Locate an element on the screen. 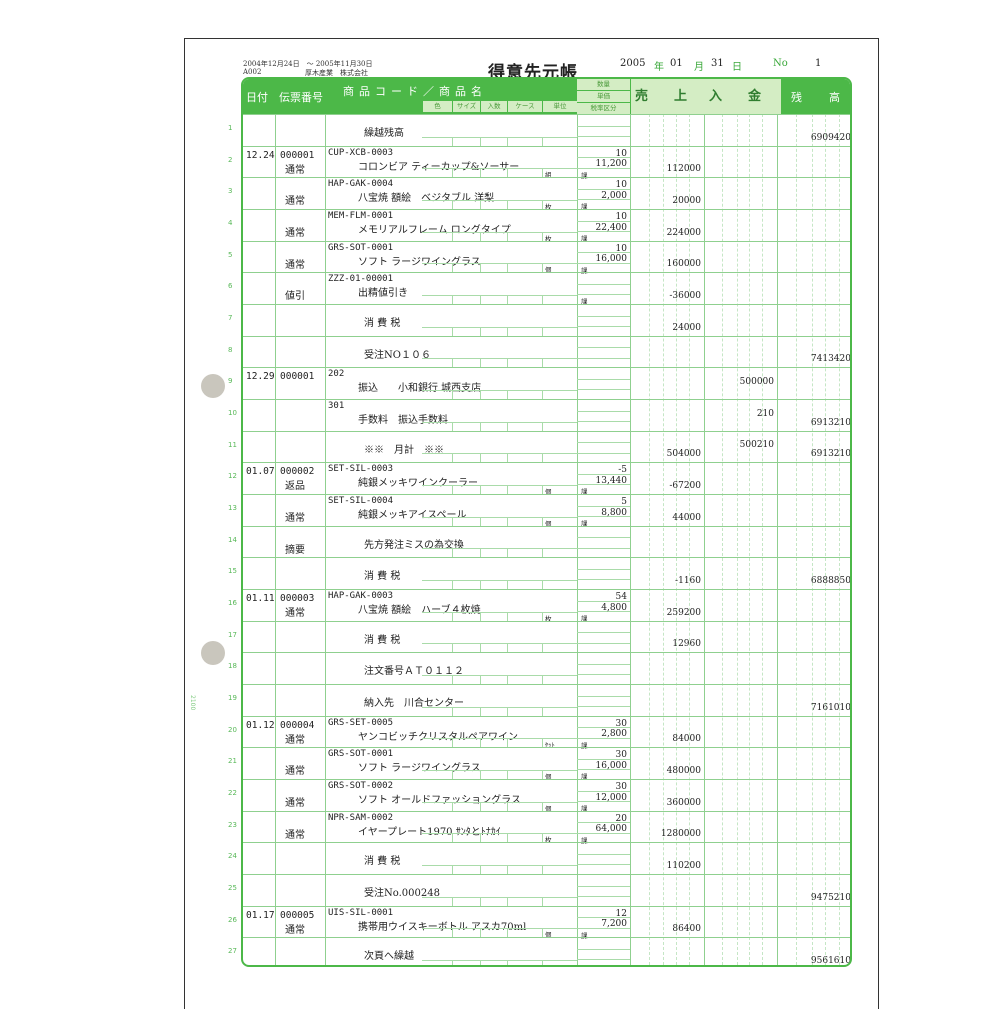  row-price: 4,800 is located at coordinates (614, 607).